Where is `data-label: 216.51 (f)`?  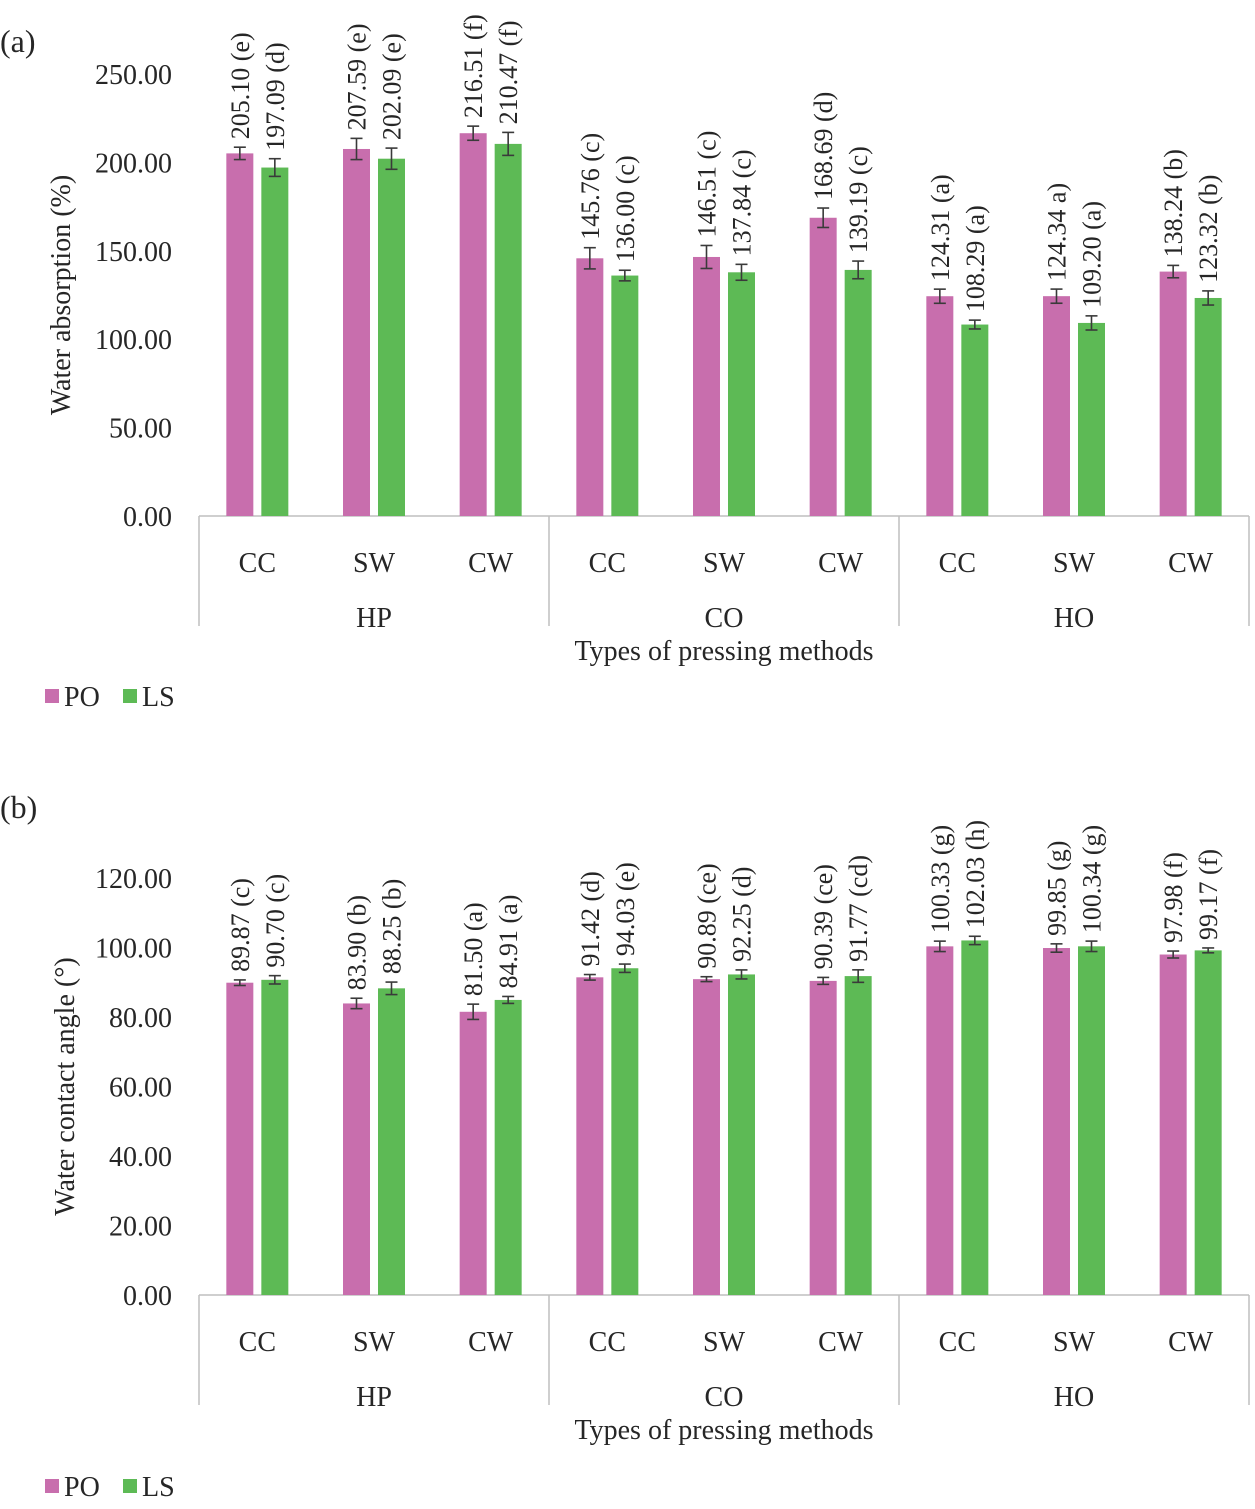 data-label: 216.51 (f) is located at coordinates (473, 66).